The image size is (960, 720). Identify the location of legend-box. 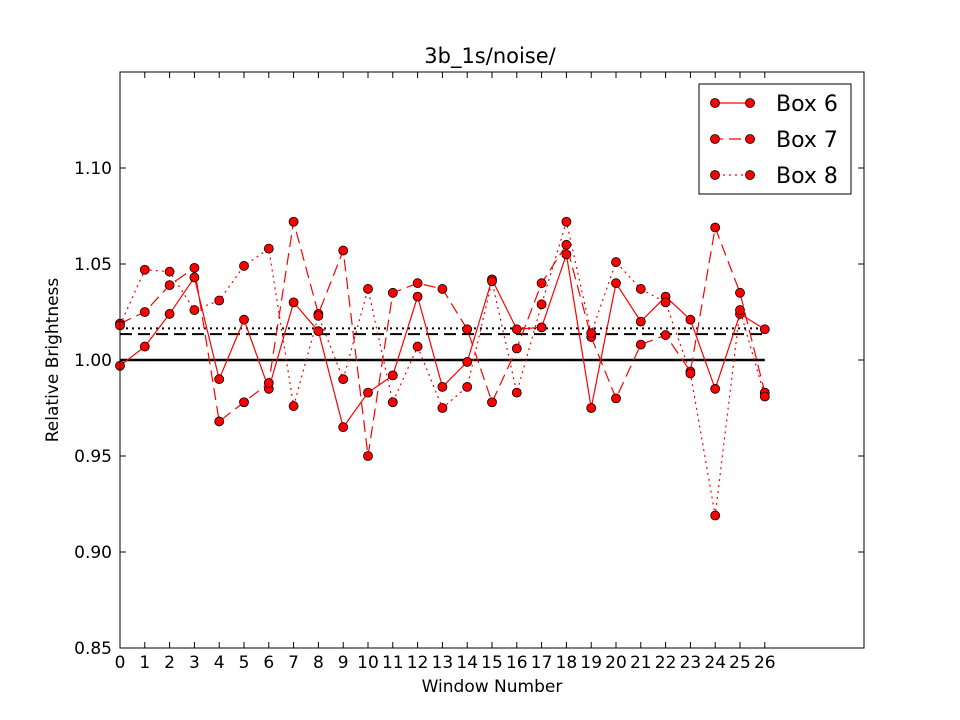
(775, 139).